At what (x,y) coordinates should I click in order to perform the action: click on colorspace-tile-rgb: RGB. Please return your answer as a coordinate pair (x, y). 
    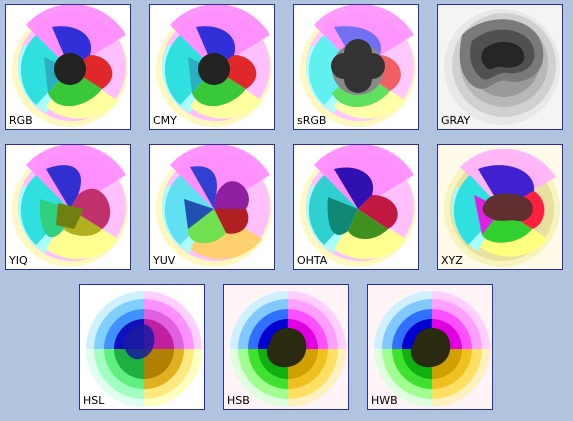
    Looking at the image, I should click on (68, 67).